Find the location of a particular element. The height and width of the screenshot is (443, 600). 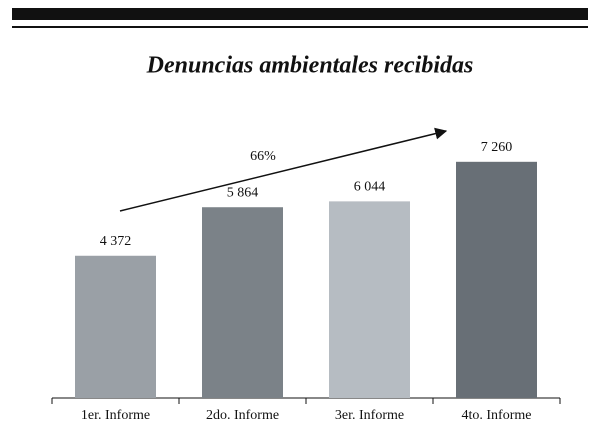

header-bar is located at coordinates (300, 14).